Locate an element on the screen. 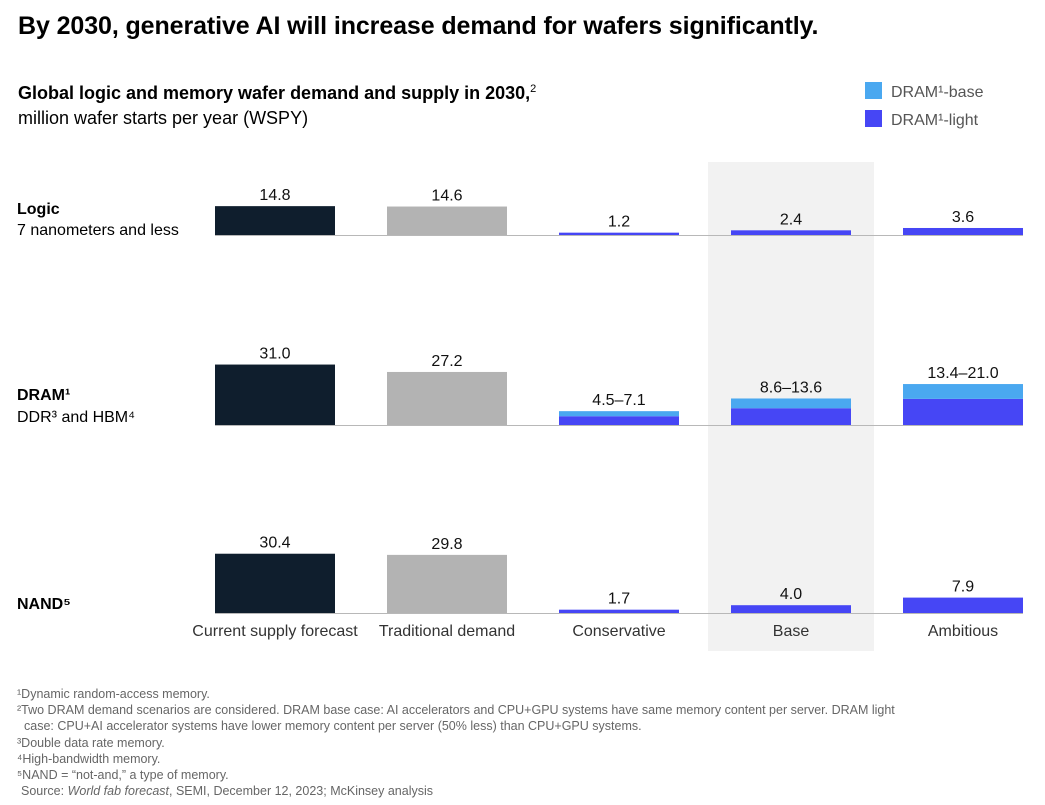 This screenshot has width=1045, height=805. bar-dram-base-base is located at coordinates (791, 403).